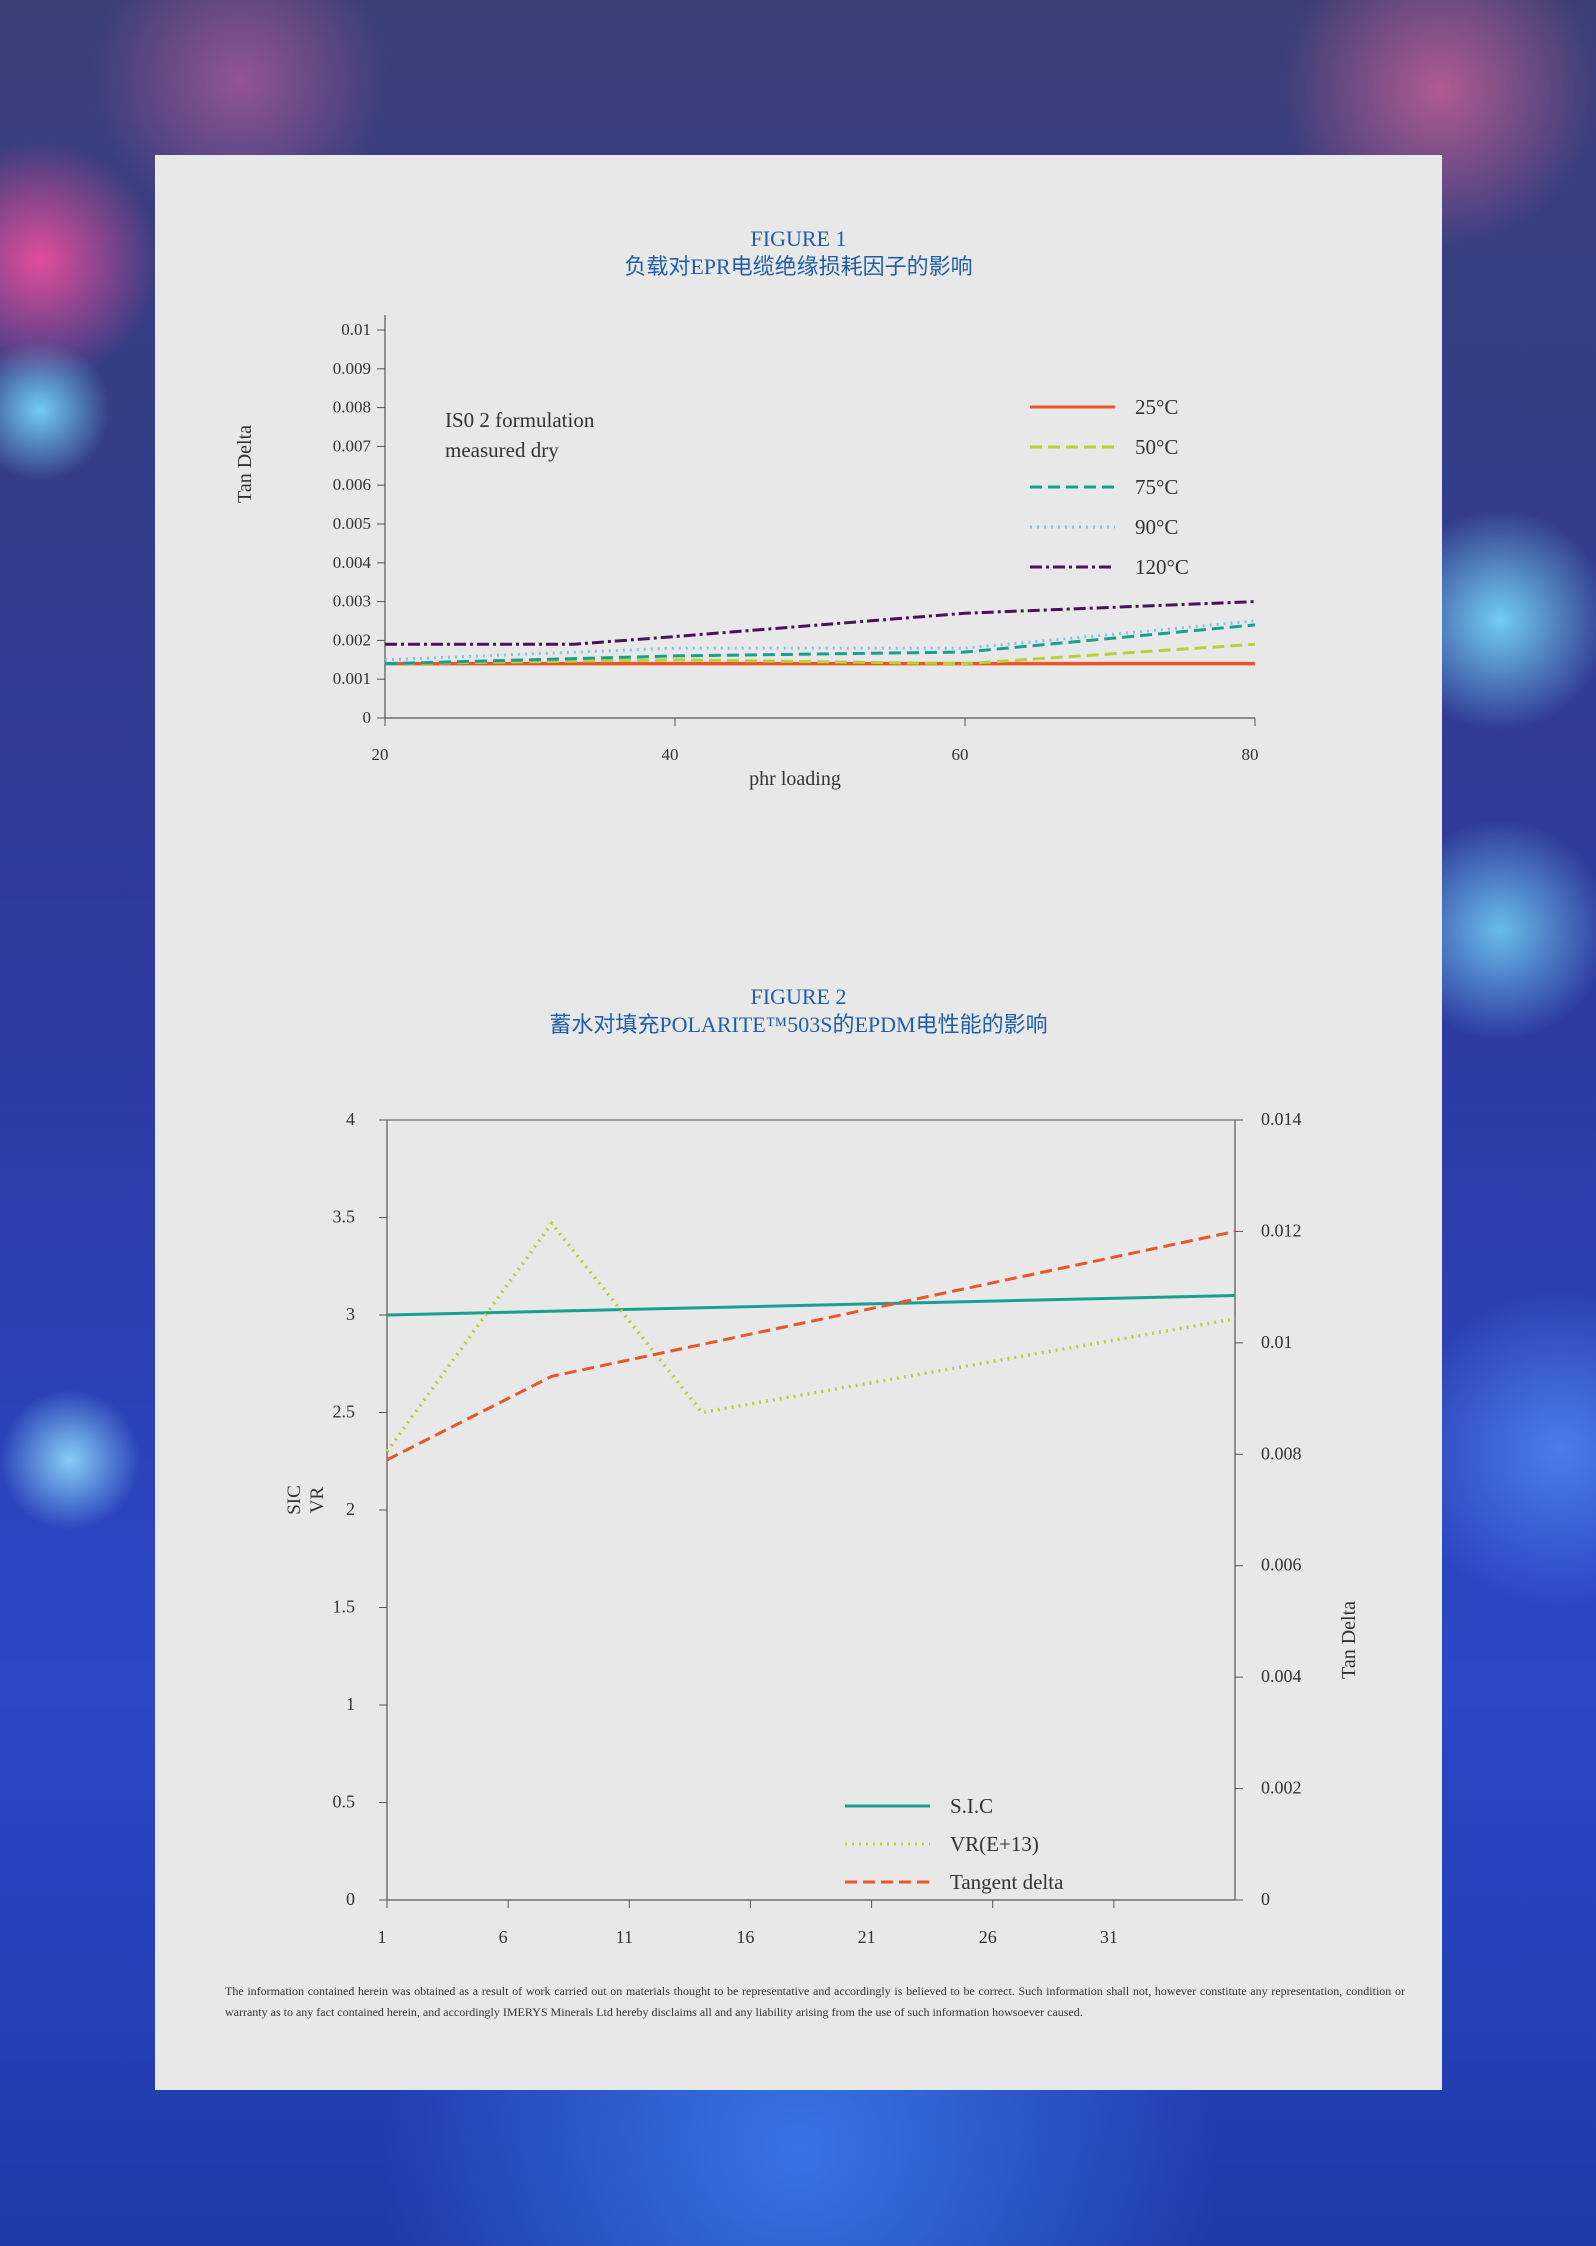 This screenshot has height=2246, width=1596. Describe the element at coordinates (367, 717) in the screenshot. I see `y-tick-label: 0` at that location.